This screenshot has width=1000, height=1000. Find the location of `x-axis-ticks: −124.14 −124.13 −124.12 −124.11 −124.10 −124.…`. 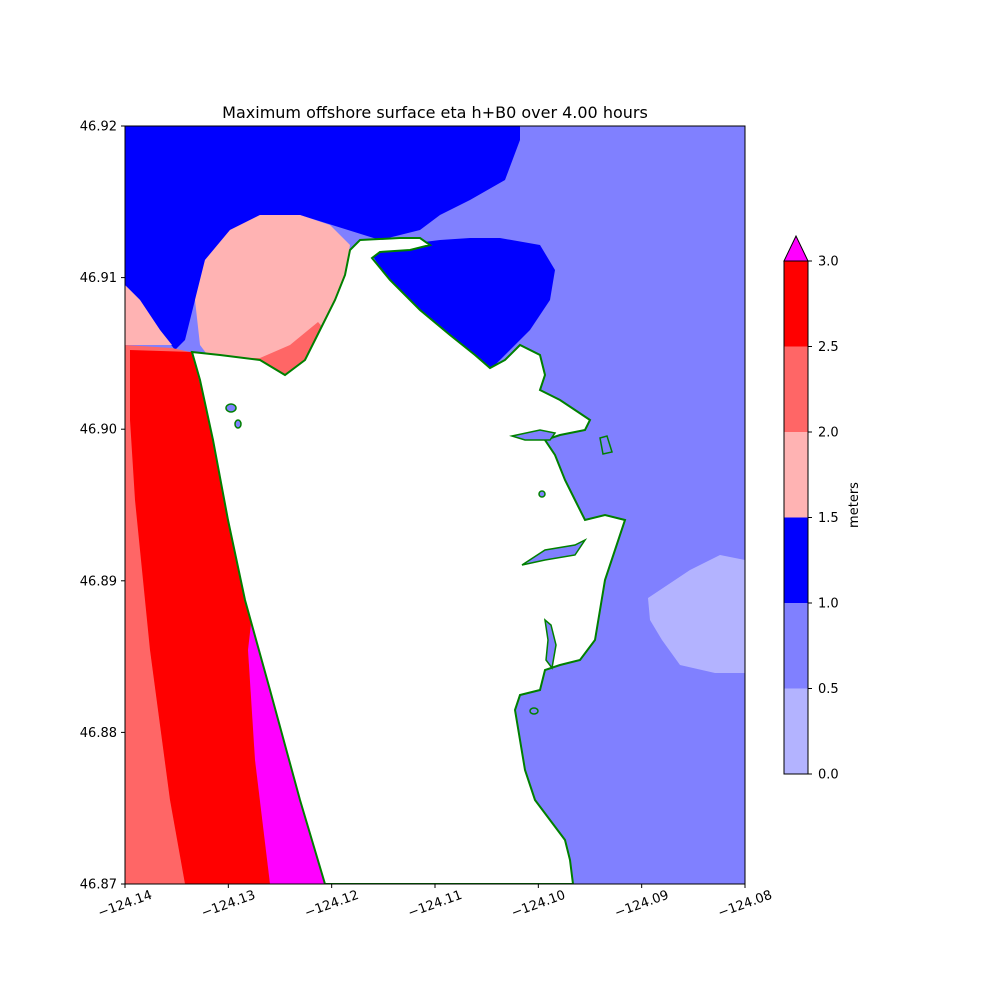

x-axis-ticks: −124.14 −124.13 −124.12 −124.11 −124.10 −124.… is located at coordinates (435, 902).